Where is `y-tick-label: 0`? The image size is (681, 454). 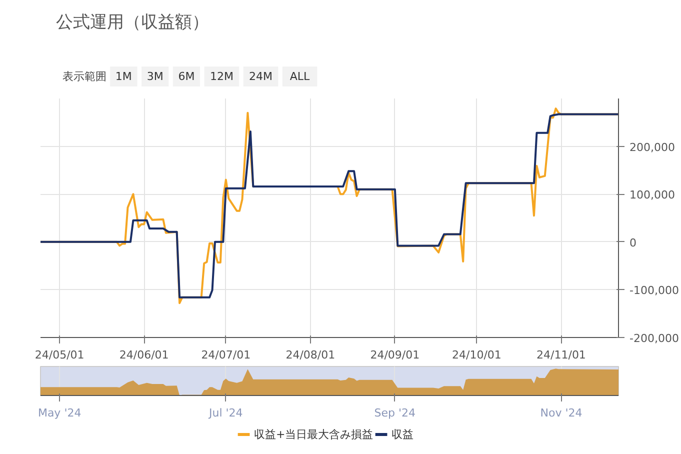
y-tick-label: 0 is located at coordinates (633, 243).